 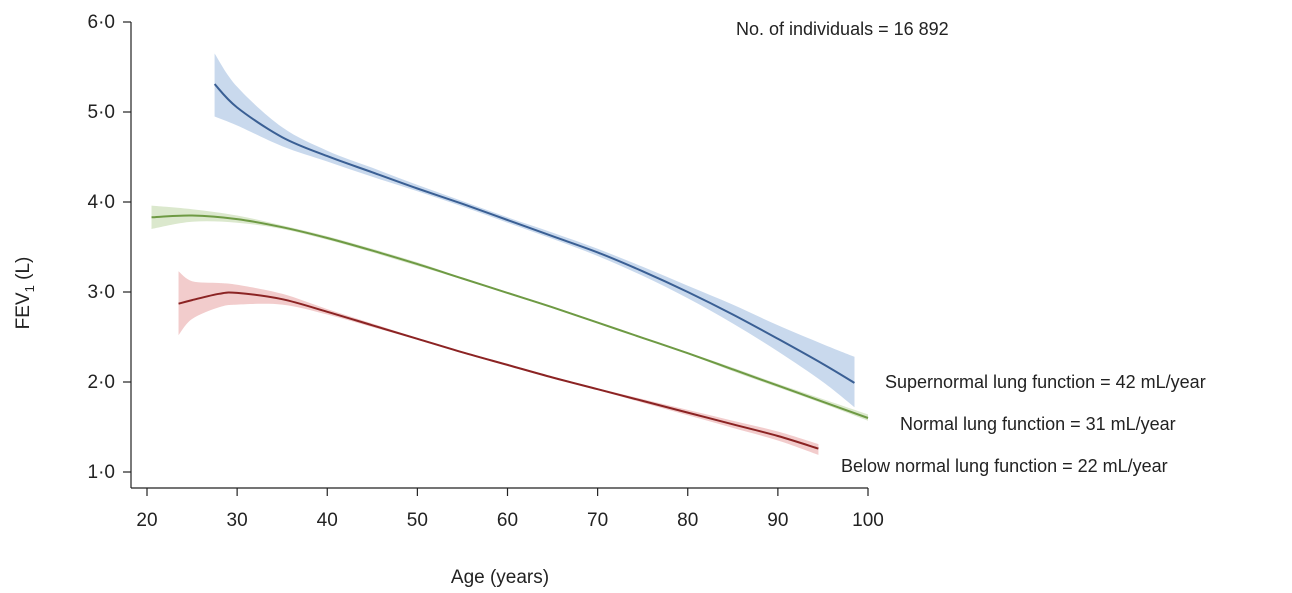 I want to click on y-axis-title: FEV1 (L), so click(x=25, y=293).